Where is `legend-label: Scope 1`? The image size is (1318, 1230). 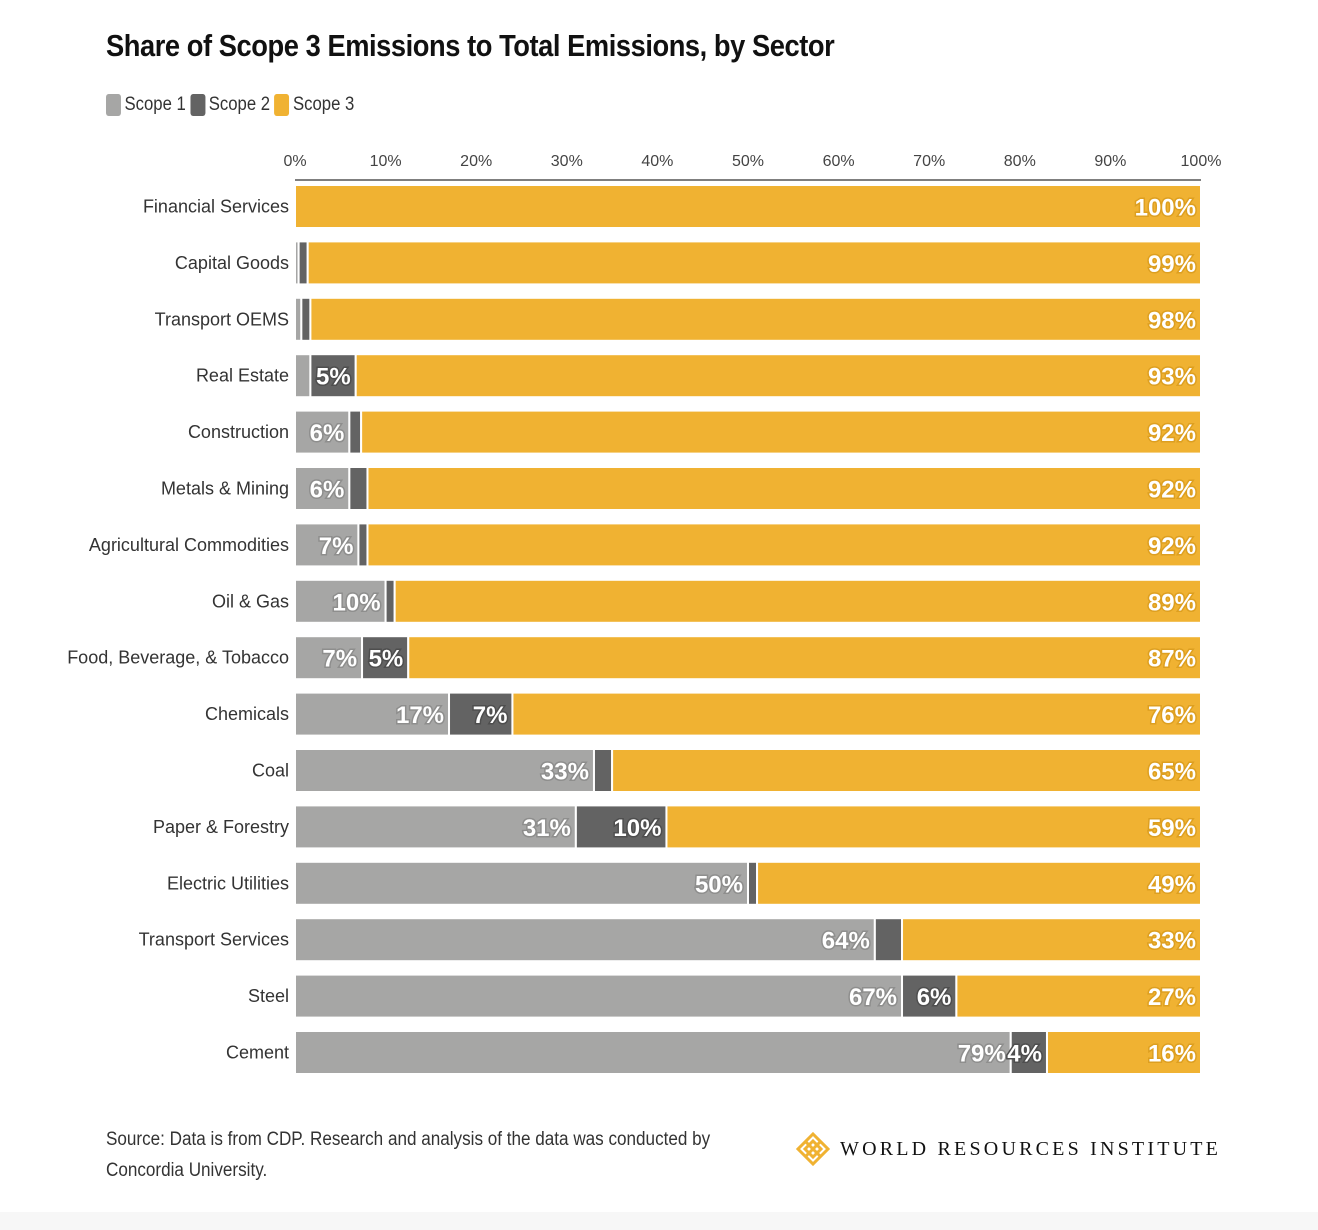 legend-label: Scope 1 is located at coordinates (155, 104).